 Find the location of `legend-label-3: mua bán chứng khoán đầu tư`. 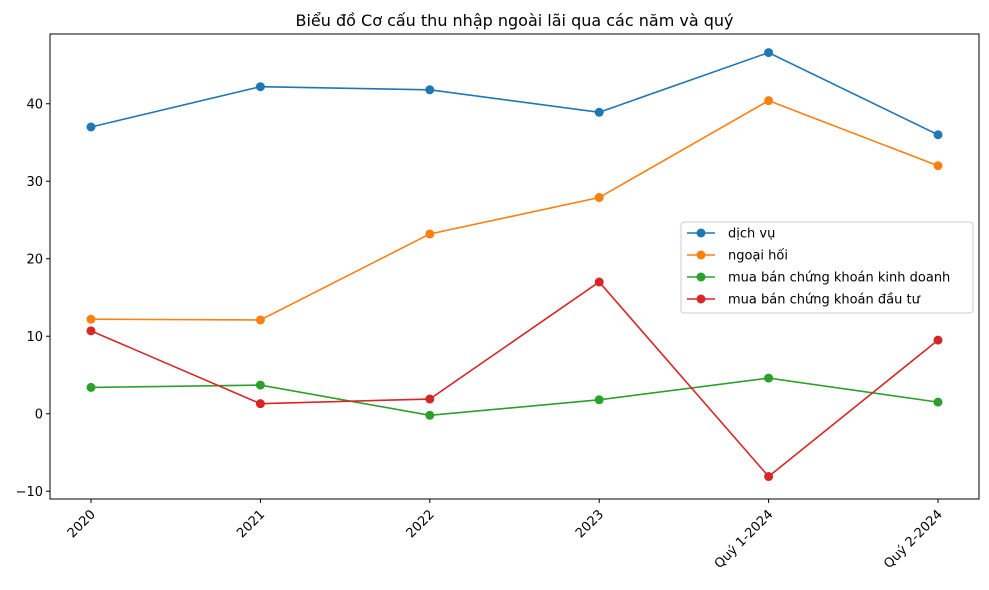

legend-label-3: mua bán chứng khoán đầu tư is located at coordinates (824, 300).